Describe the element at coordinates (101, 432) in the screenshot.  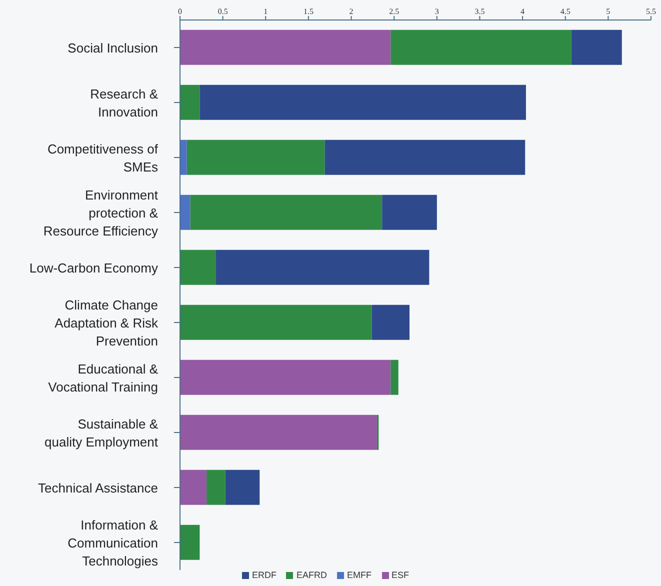
I see `y-tick-label: Sustainable & quality Employment` at that location.